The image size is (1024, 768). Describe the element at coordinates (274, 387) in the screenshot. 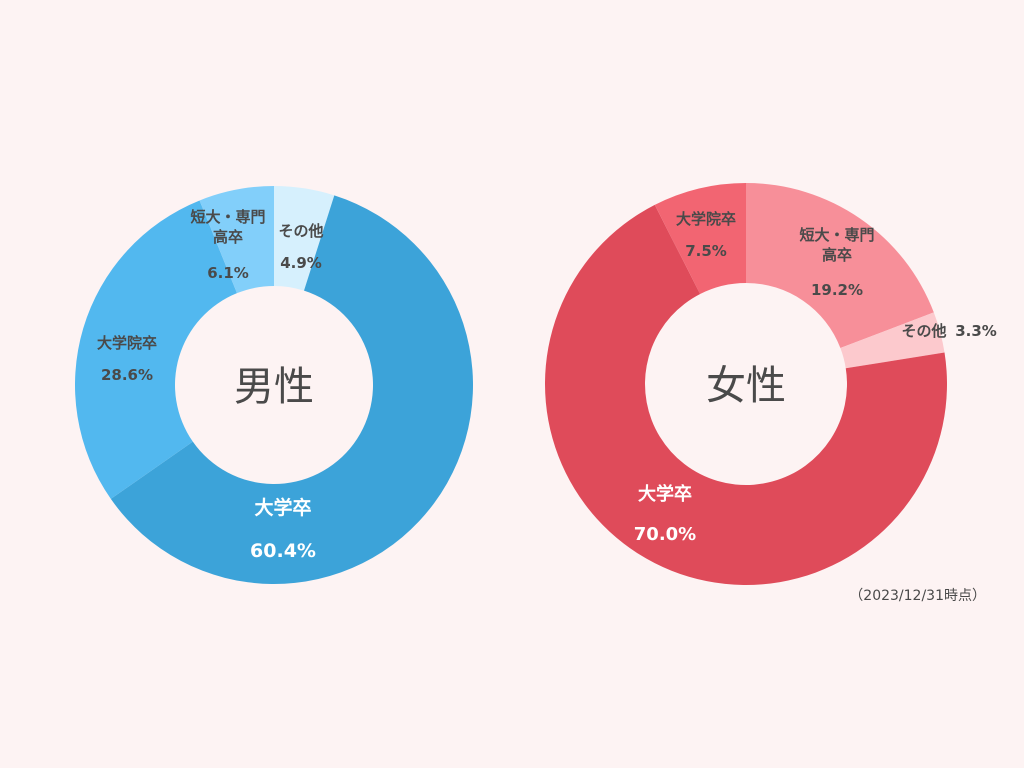

I see `male-center-label: 男性` at that location.